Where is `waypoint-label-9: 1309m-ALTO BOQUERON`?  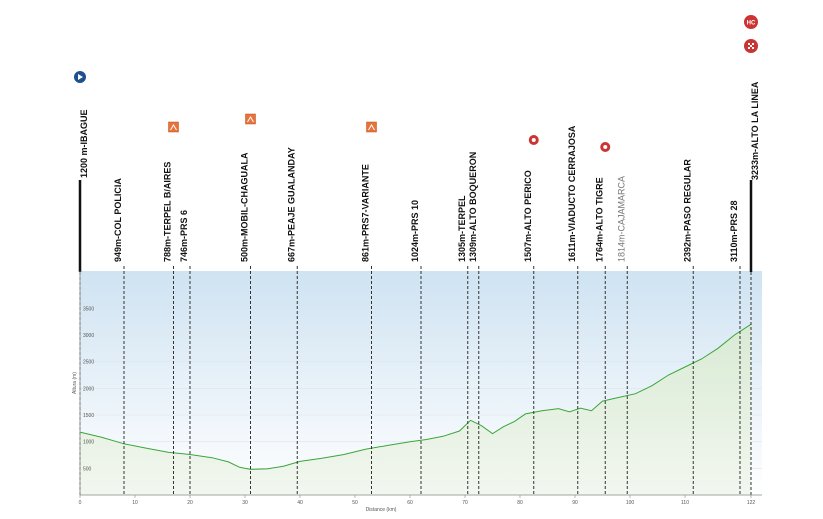
waypoint-label-9: 1309m-ALTO BOQUERON is located at coordinates (473, 207).